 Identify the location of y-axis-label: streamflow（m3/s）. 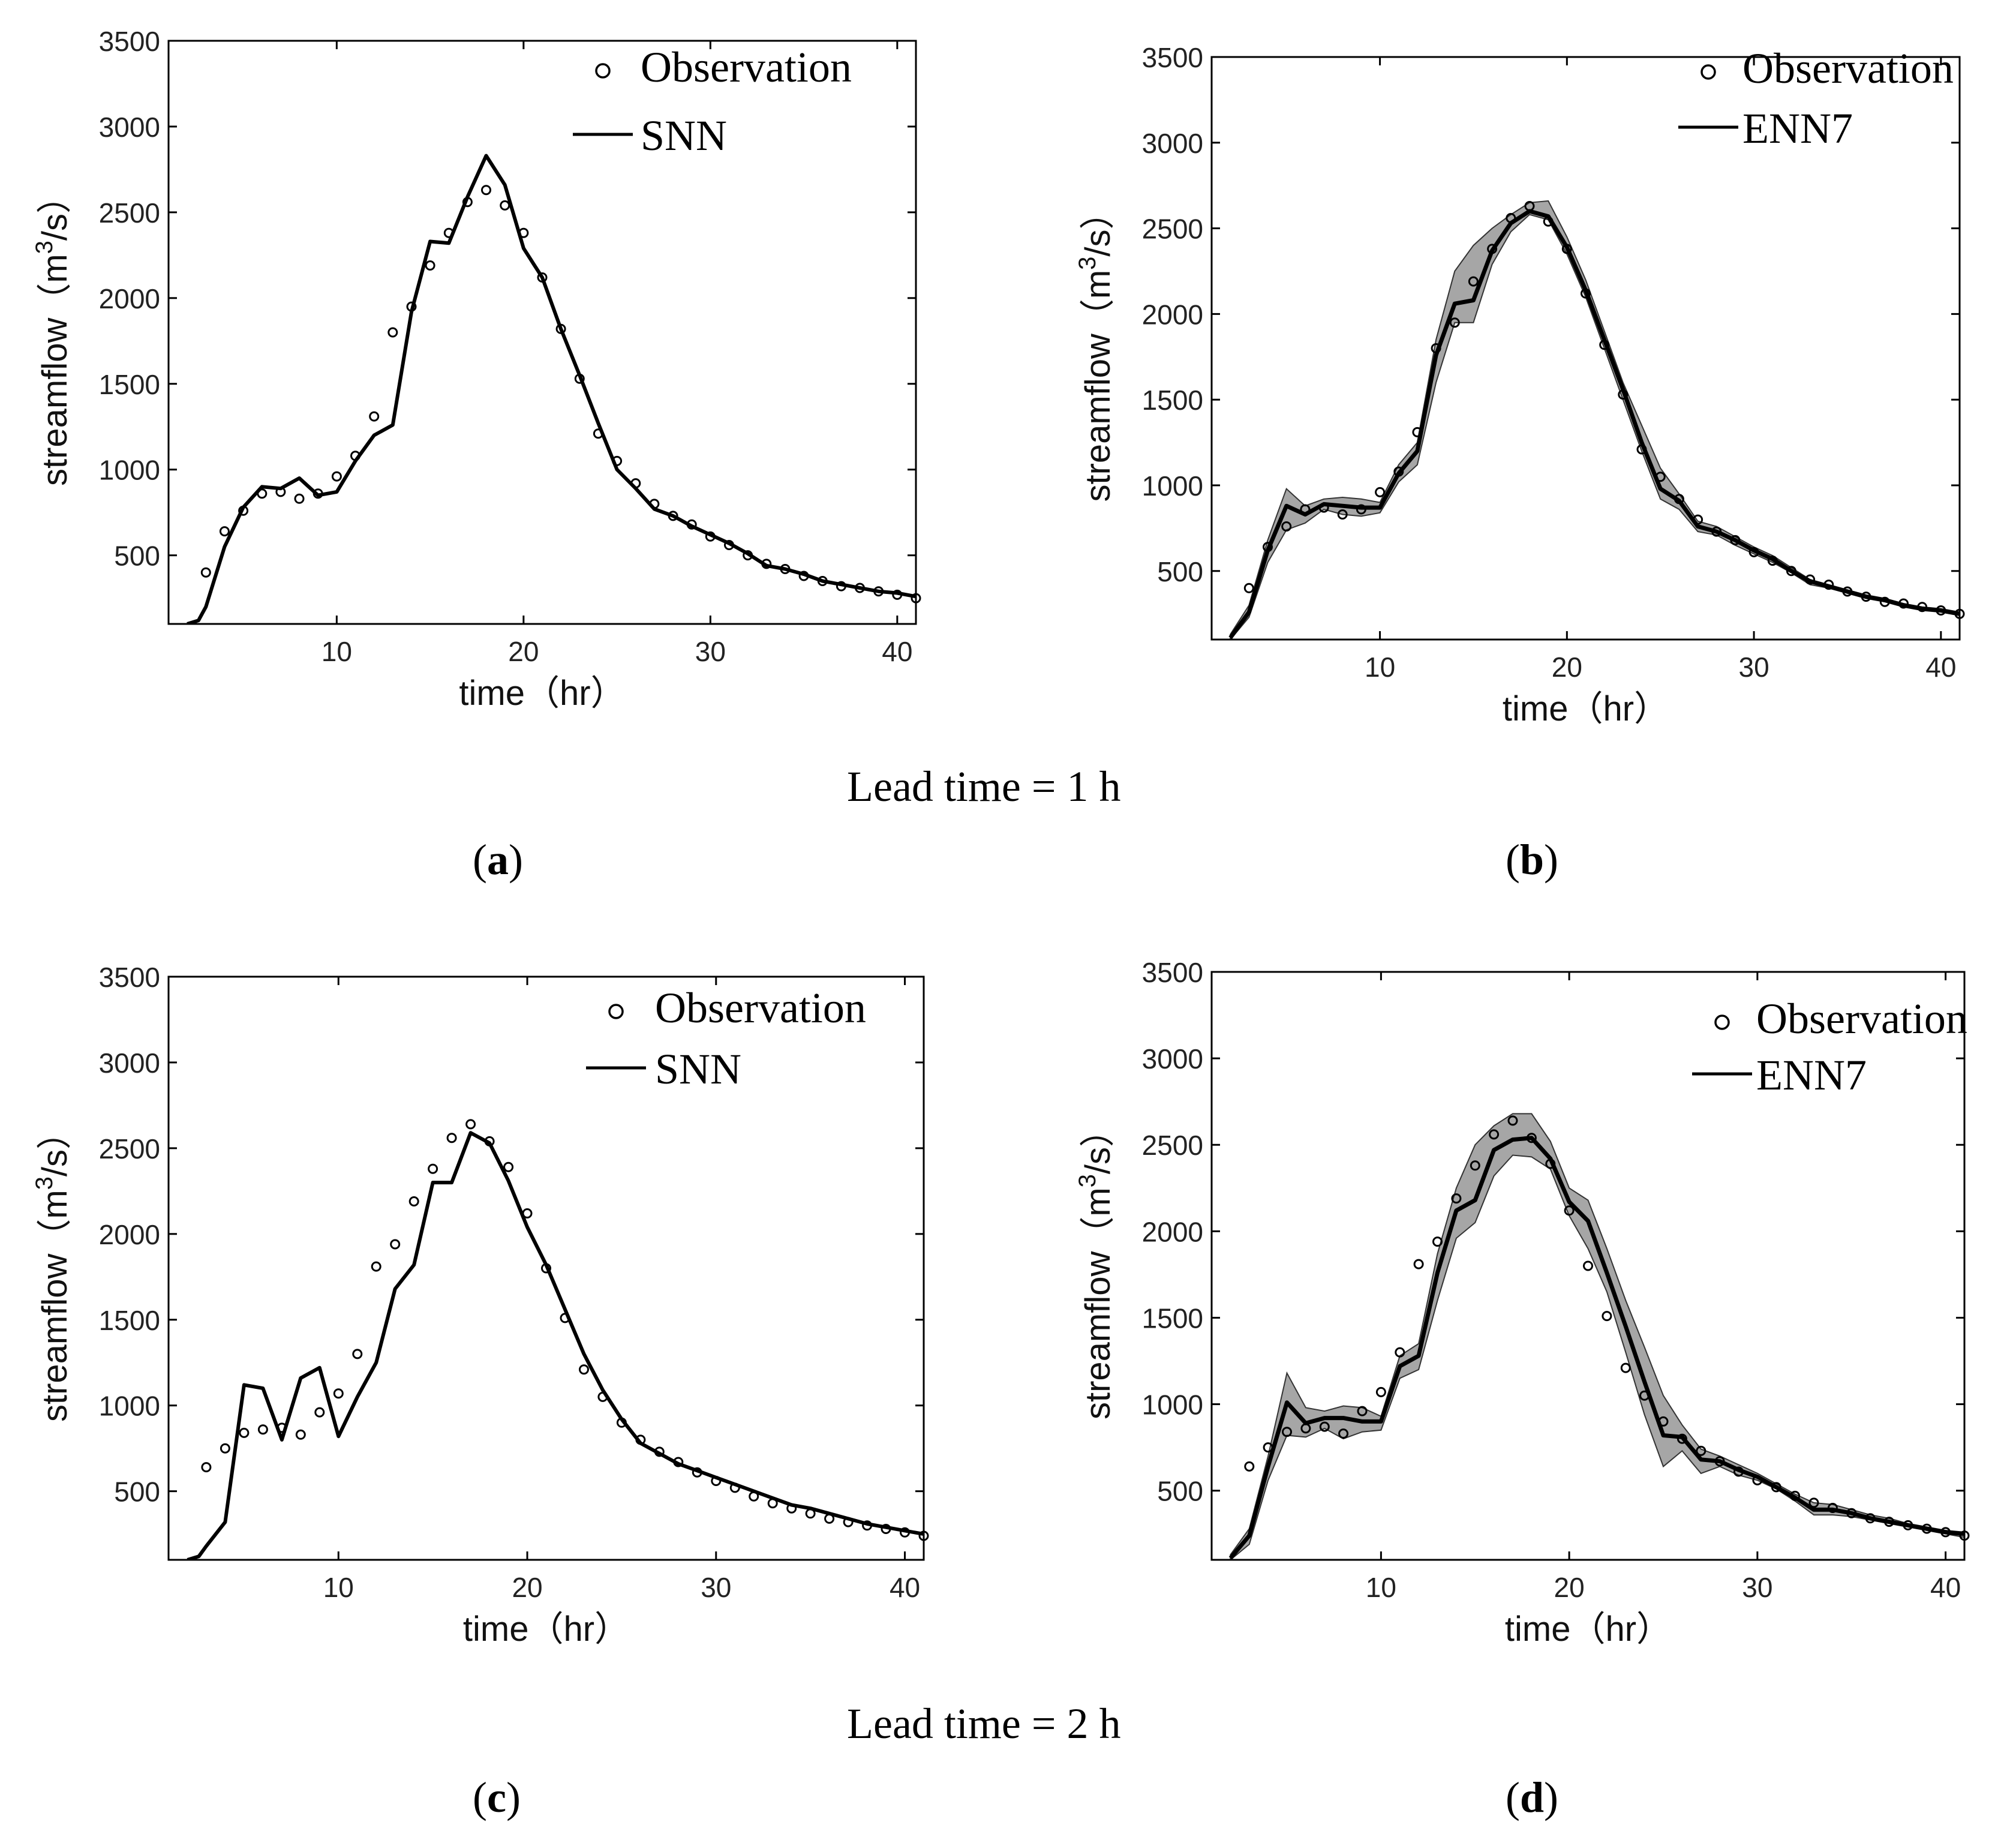
(52, 1268).